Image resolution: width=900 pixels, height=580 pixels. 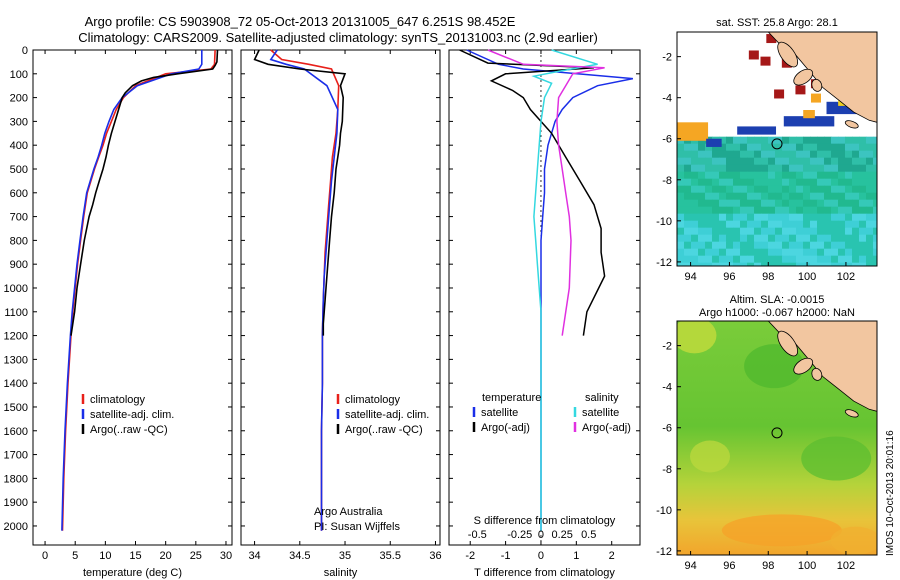 What do you see at coordinates (166, 556) in the screenshot?
I see `x-tick-label: 20` at bounding box center [166, 556].